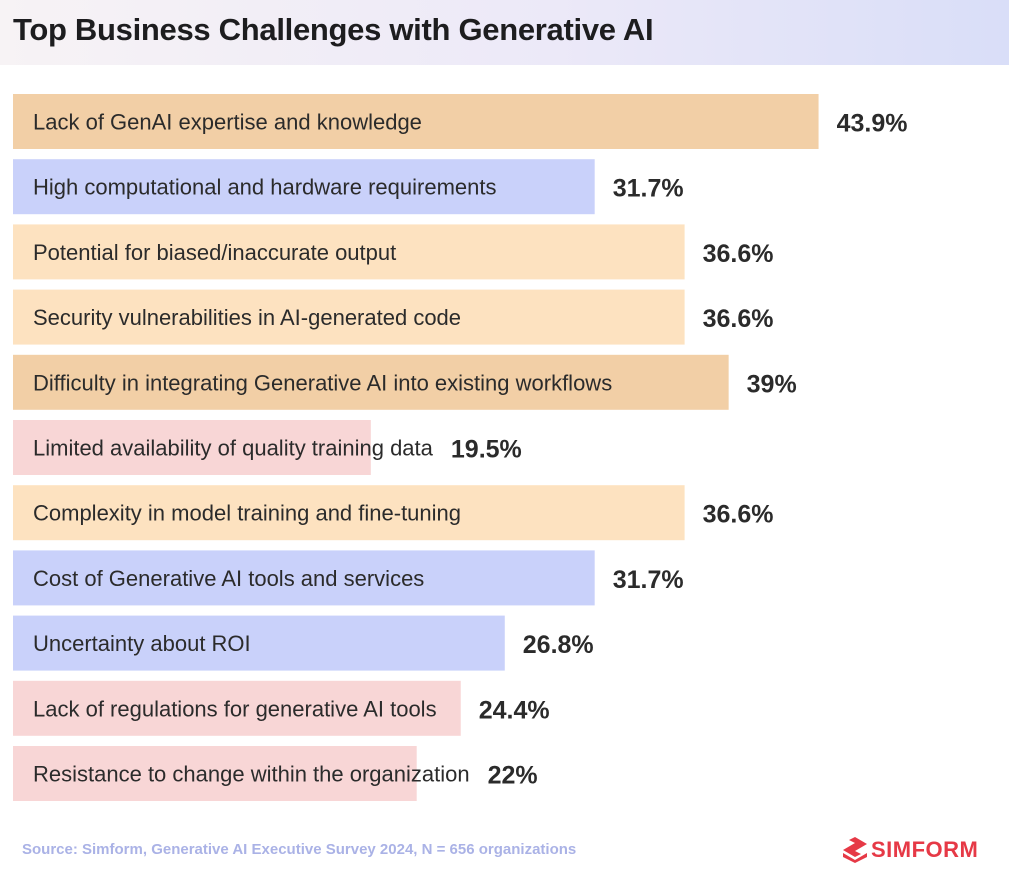 The image size is (1009, 871). I want to click on bar-label: Uncertainty about ROI, so click(142, 643).